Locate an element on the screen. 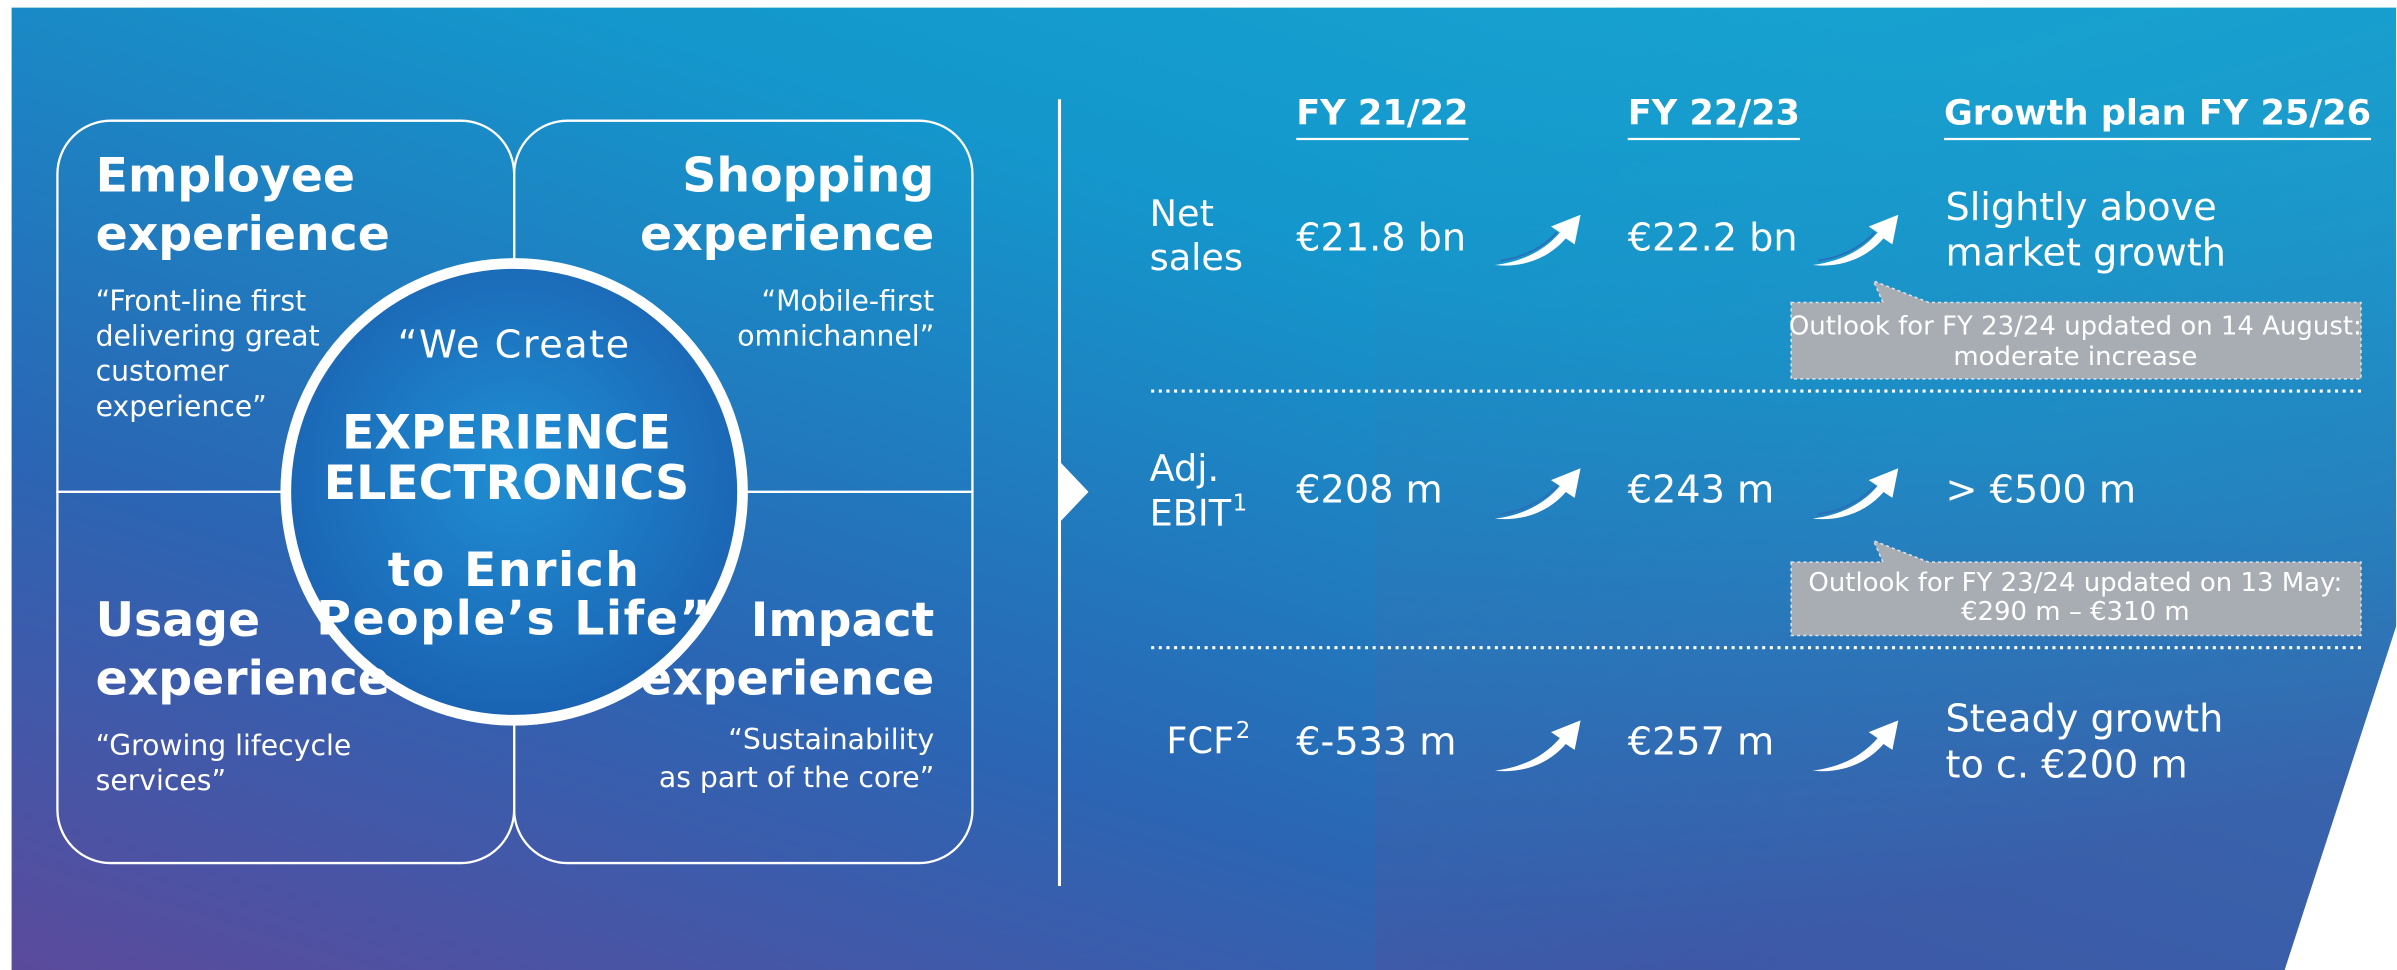 The height and width of the screenshot is (970, 2397). quadrant-quote: omnichannel” is located at coordinates (835, 336).